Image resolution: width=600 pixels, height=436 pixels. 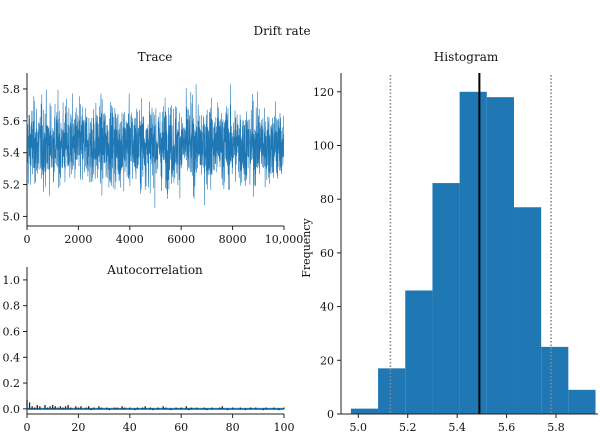 What do you see at coordinates (327, 253) in the screenshot?
I see `histogram-y-tick-label: 60` at bounding box center [327, 253].